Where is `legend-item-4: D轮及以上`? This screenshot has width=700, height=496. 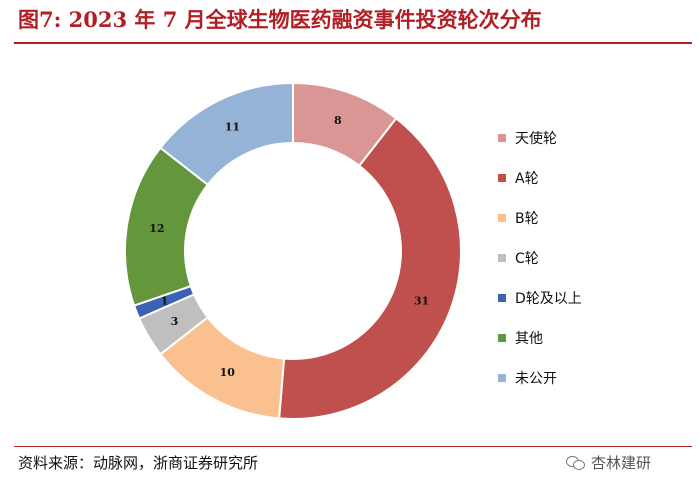 legend-item-4: D轮及以上 is located at coordinates (540, 298).